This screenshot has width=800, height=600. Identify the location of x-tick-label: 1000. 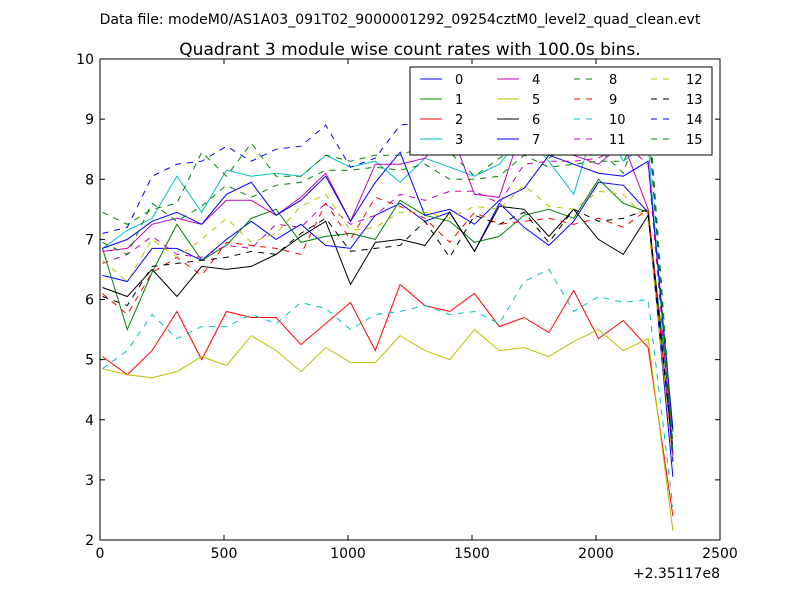
(348, 554).